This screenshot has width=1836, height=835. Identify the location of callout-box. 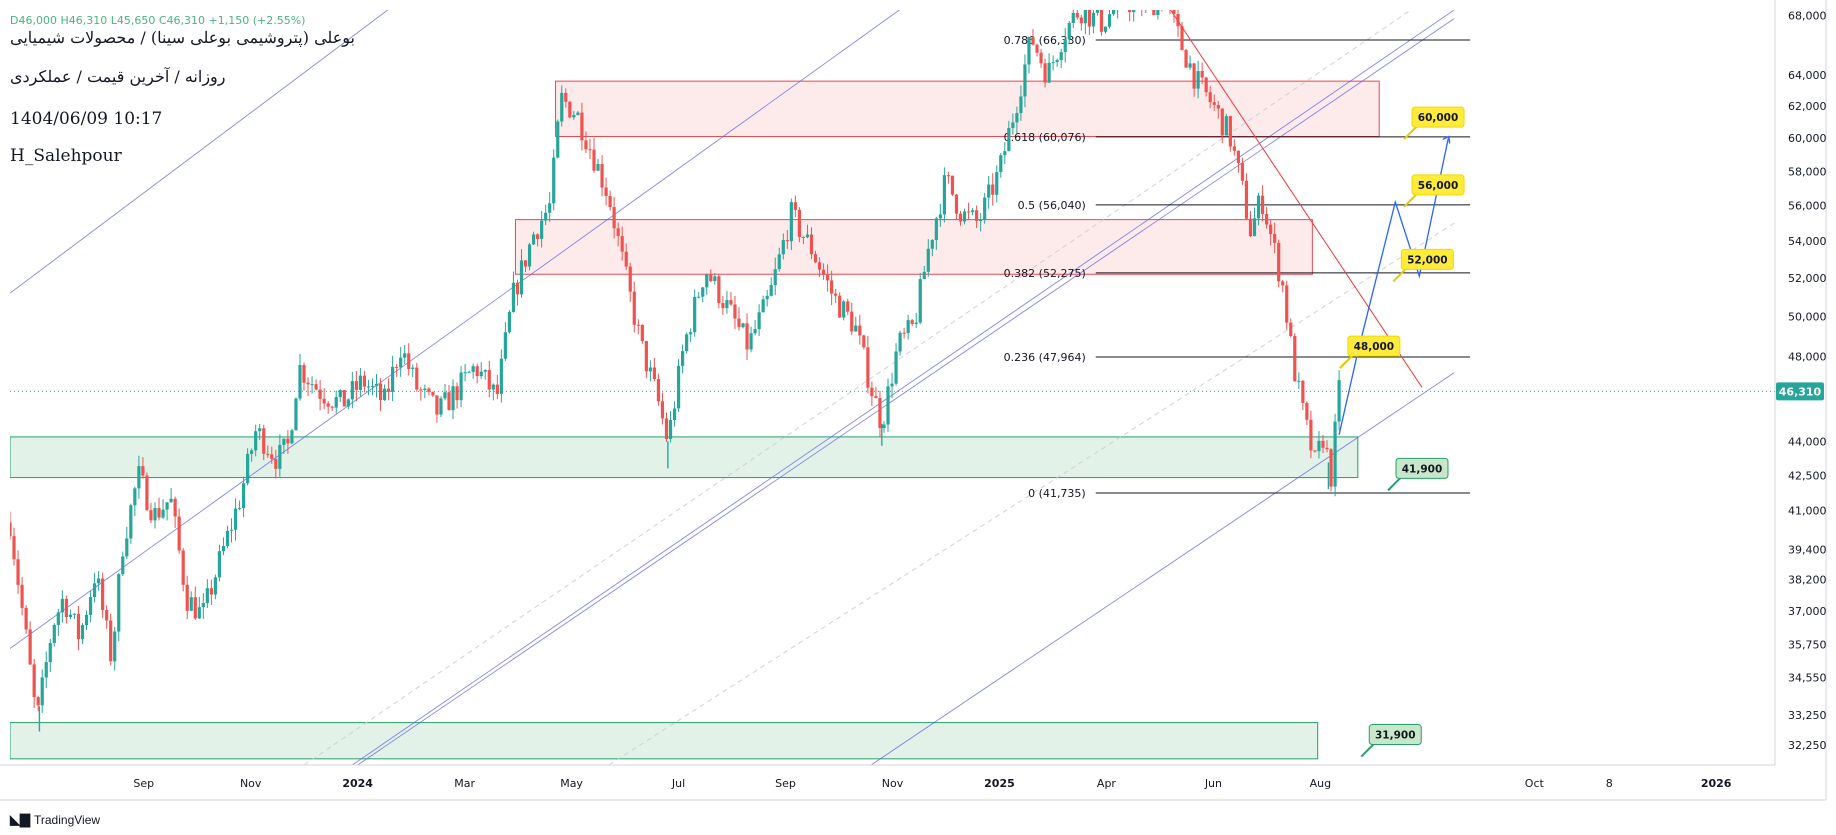
(1395, 735).